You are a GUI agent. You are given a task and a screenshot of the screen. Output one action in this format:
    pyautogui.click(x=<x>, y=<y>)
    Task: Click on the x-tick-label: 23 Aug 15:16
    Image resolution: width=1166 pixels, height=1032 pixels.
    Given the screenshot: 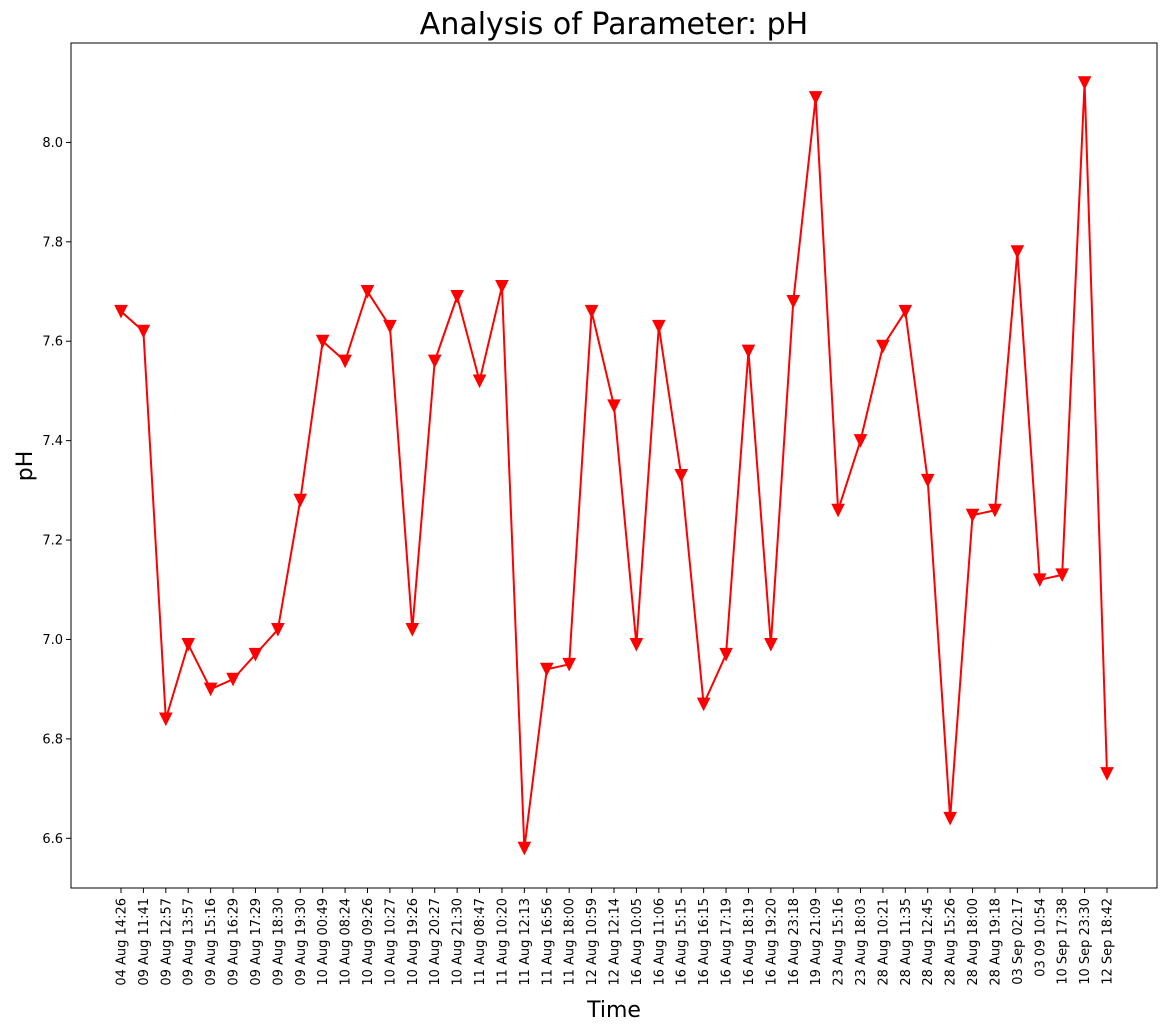 What is the action you would take?
    pyautogui.click(x=839, y=942)
    